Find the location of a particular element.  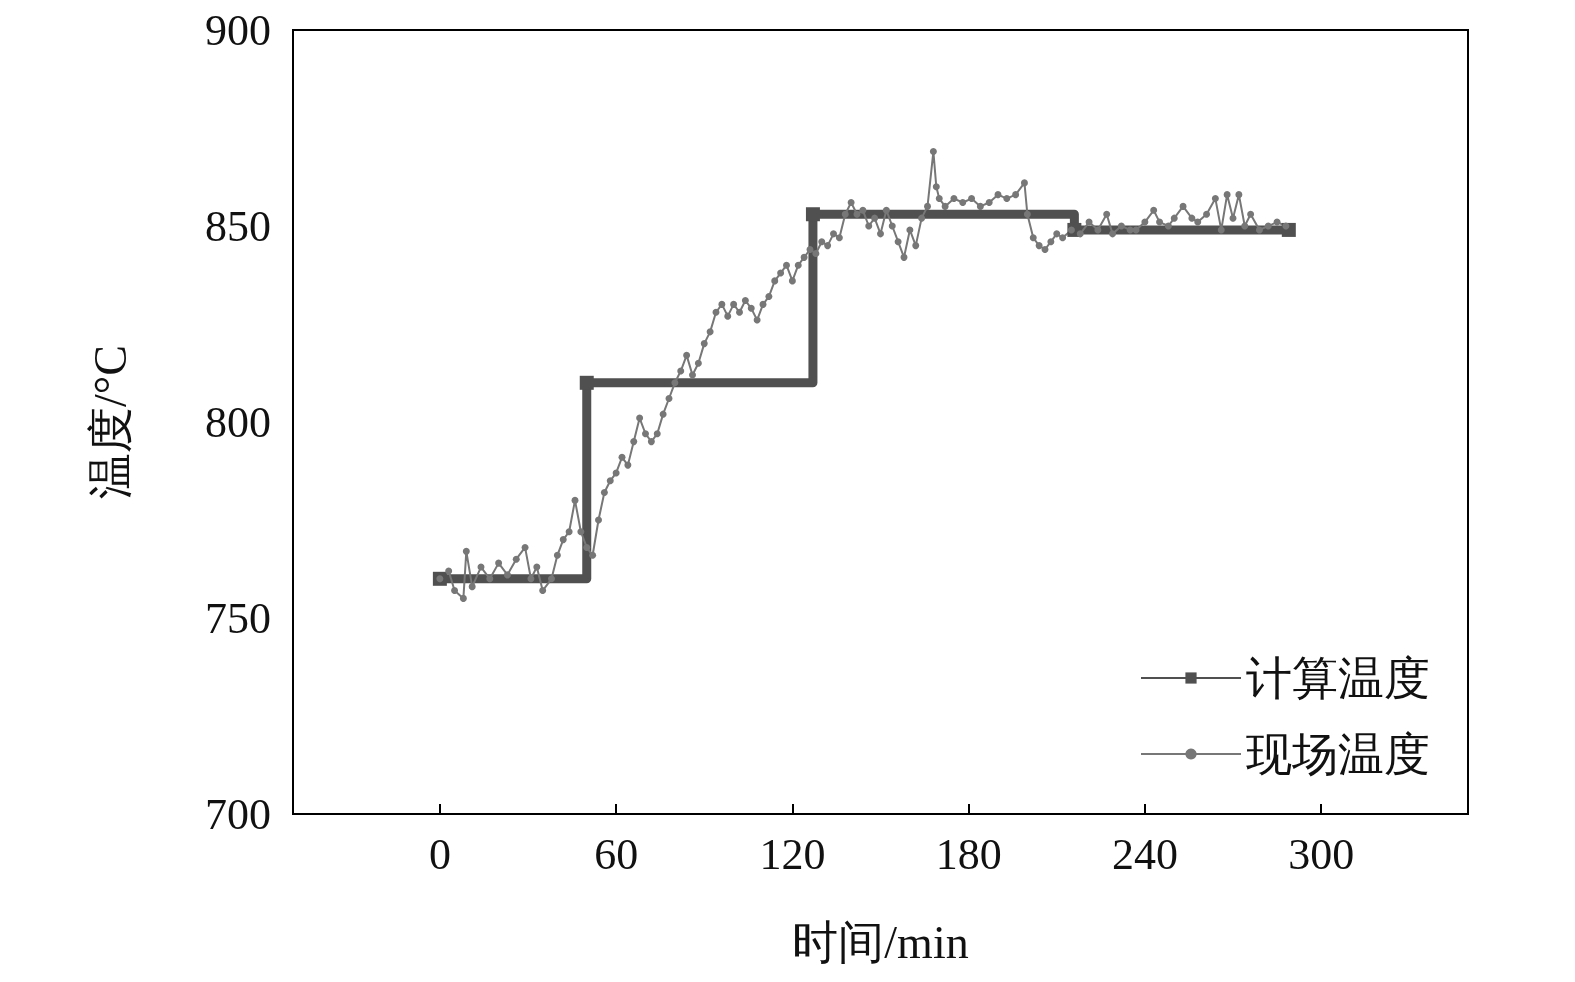

x-axis-title: 时间/min is located at coordinates (880, 942).